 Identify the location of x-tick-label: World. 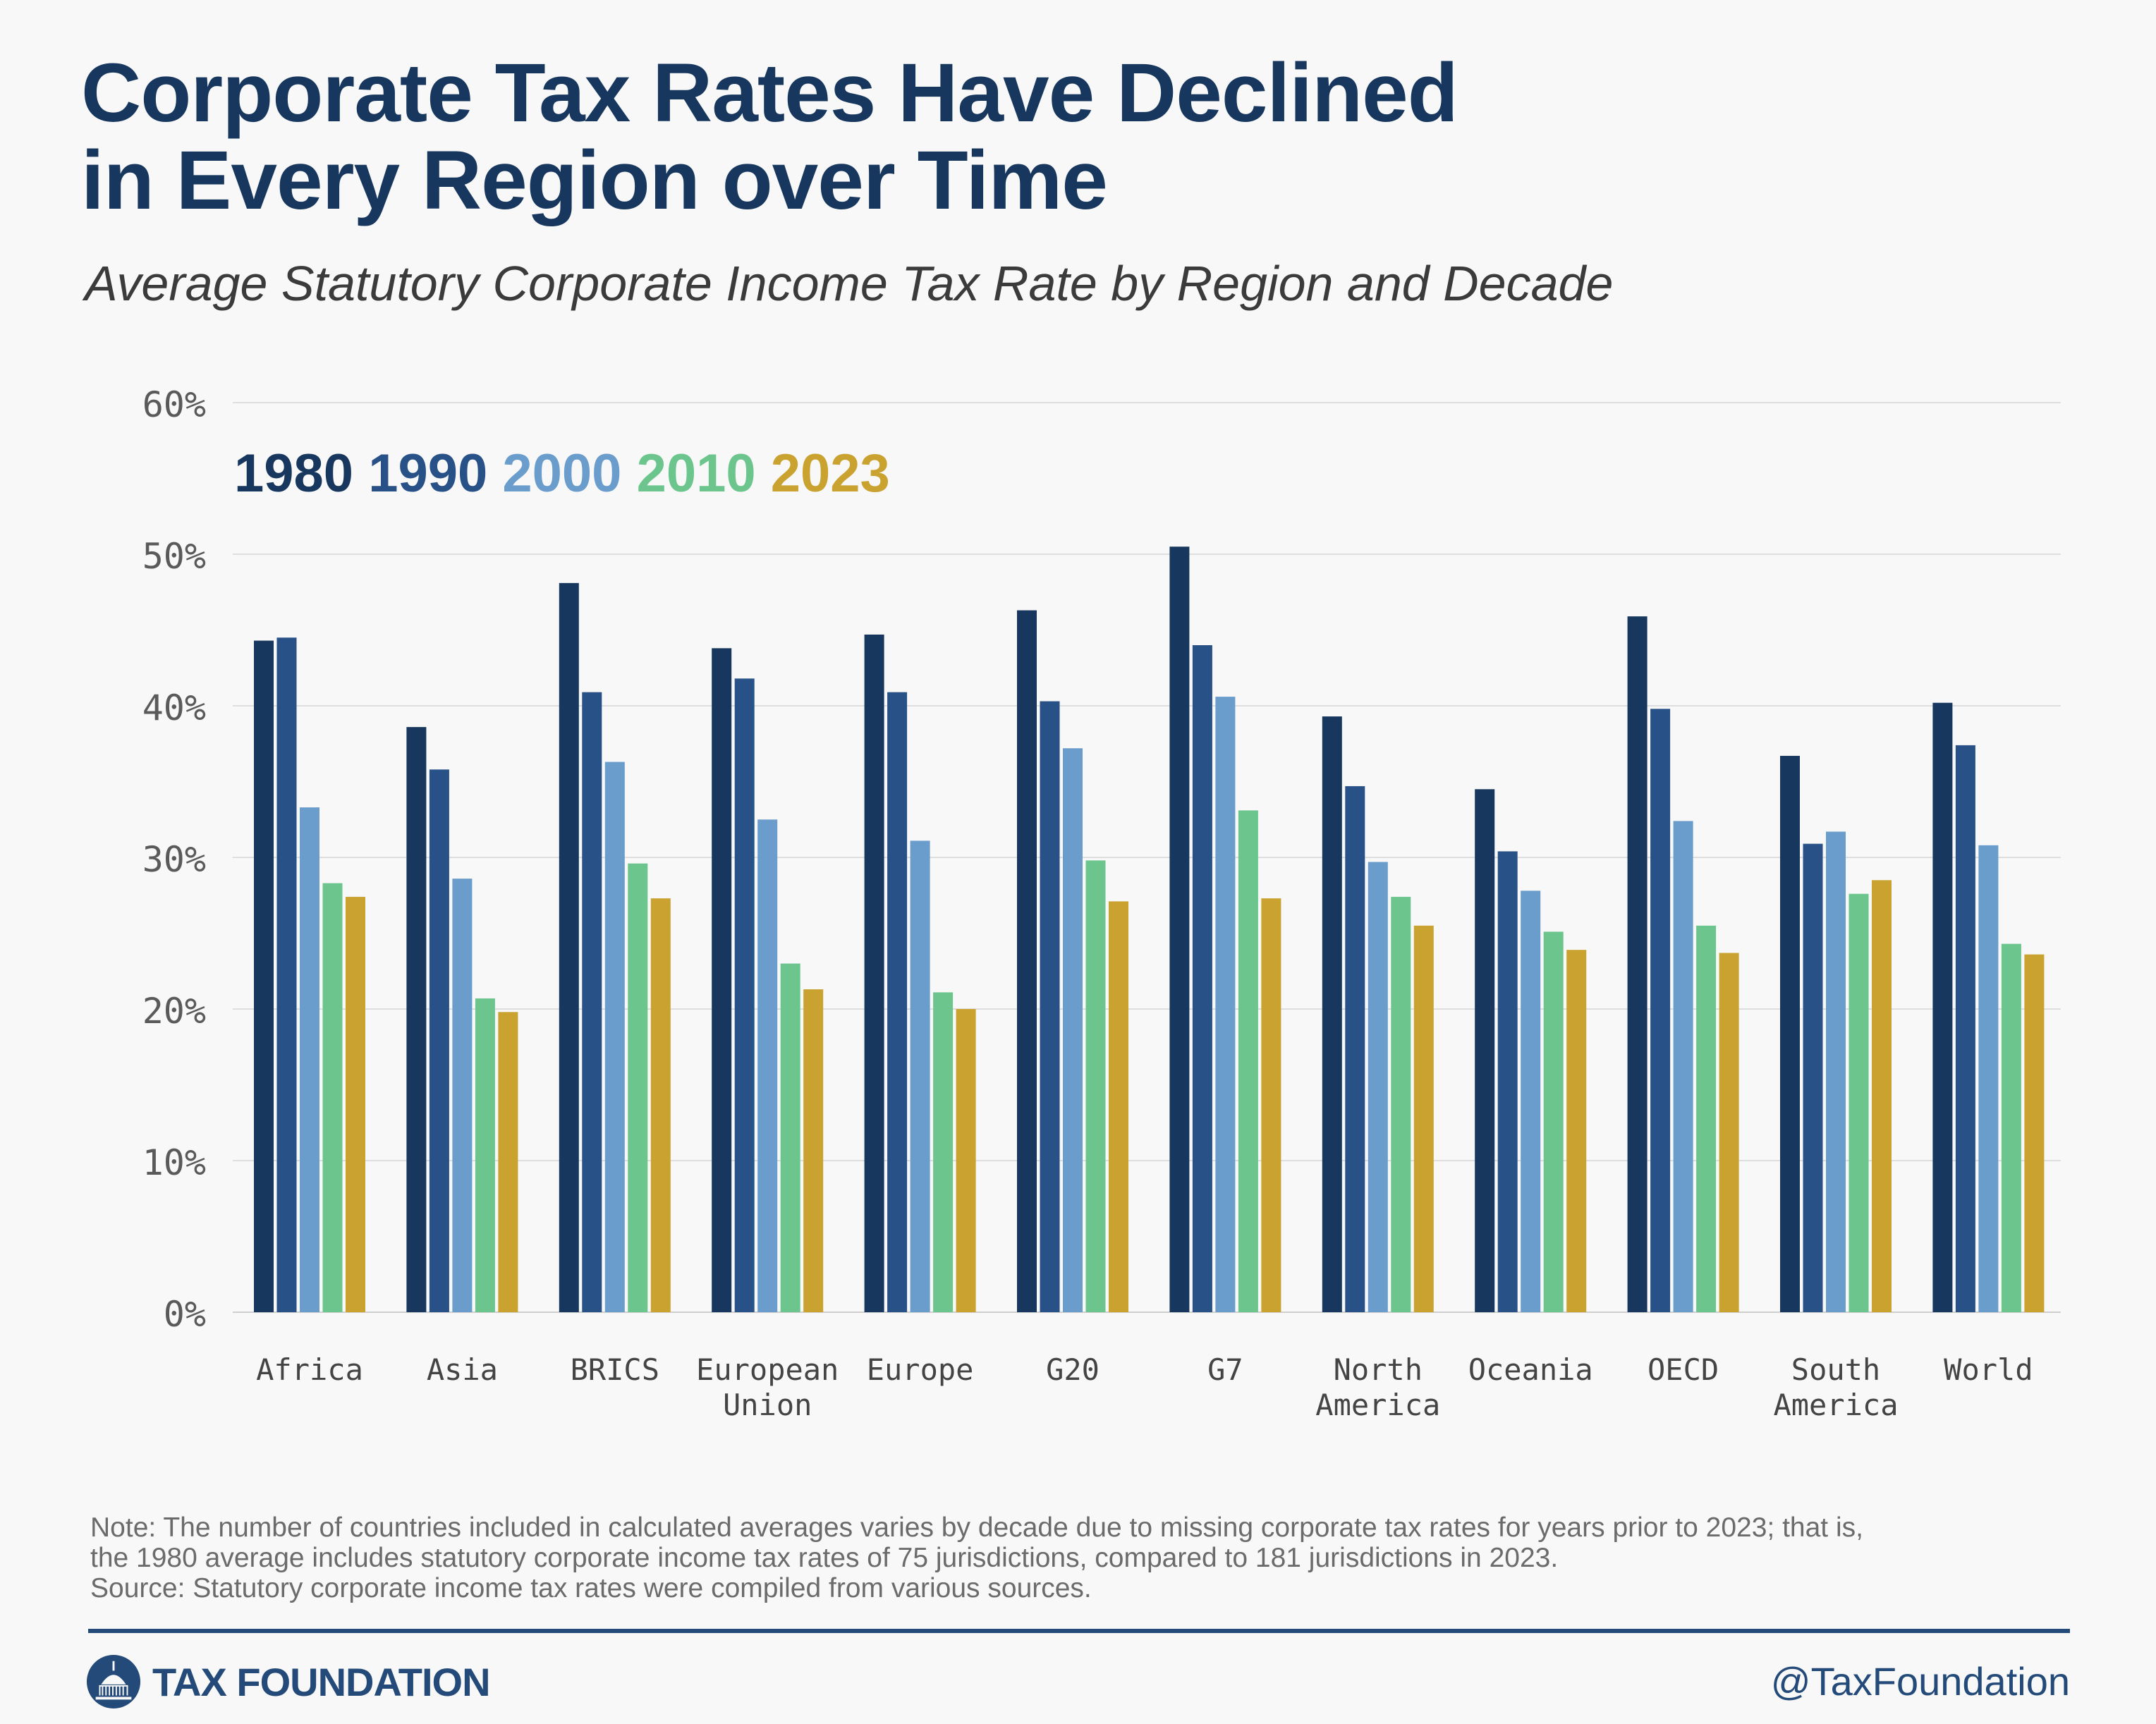
(1989, 1369).